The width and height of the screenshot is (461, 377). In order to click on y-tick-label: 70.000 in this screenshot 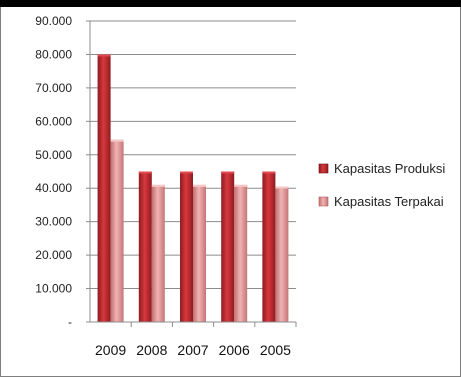, I will do `click(53, 88)`.